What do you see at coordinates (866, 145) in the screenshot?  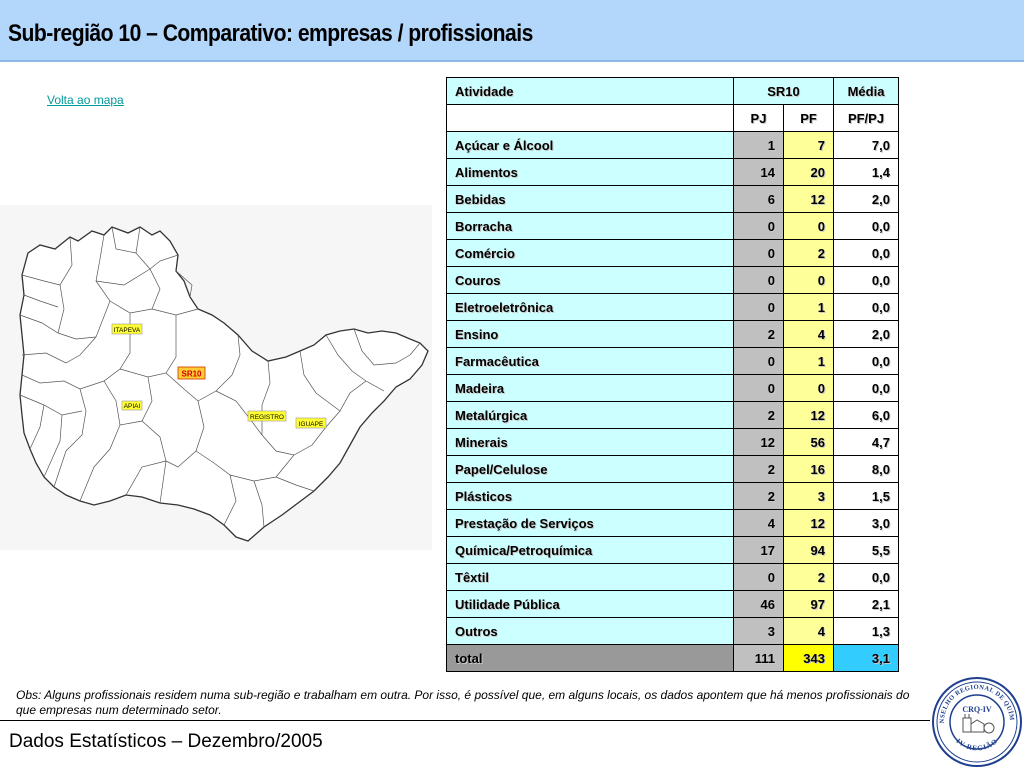 I see `ratio-cell: 7,0` at bounding box center [866, 145].